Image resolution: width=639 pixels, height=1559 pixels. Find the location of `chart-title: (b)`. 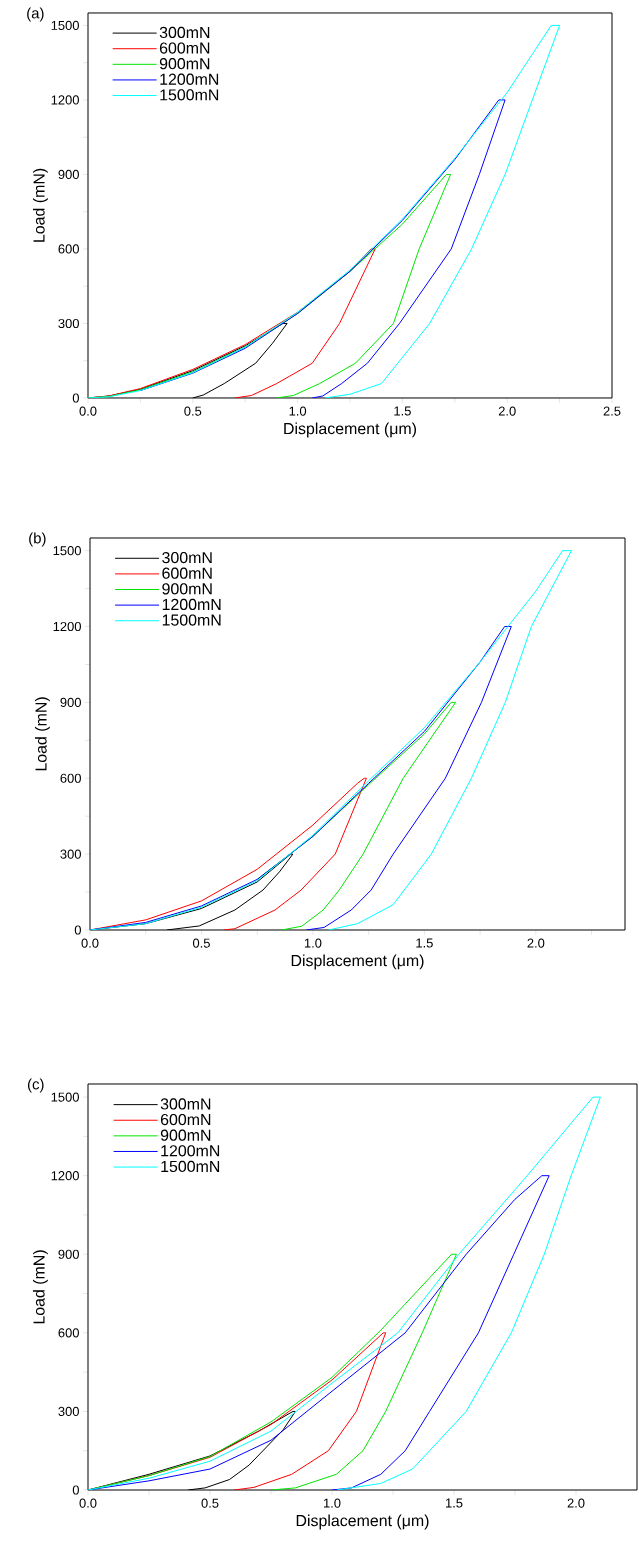

chart-title: (b) is located at coordinates (37, 539).